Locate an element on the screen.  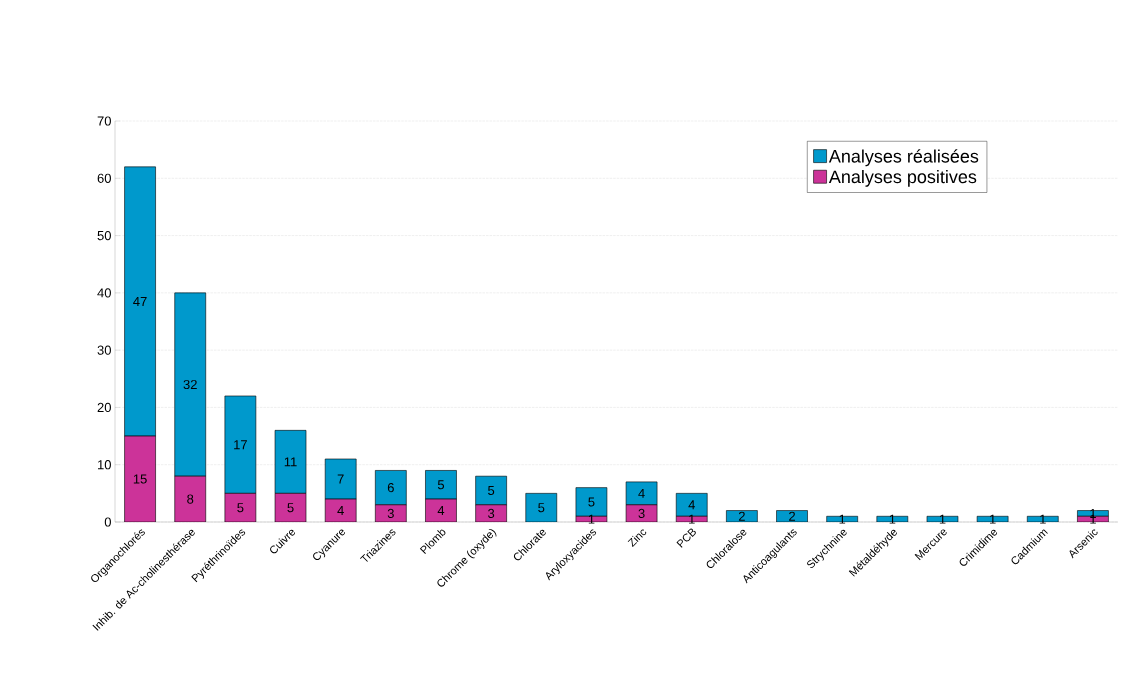
legend-label: Analyses réalisées is located at coordinates (903, 158).